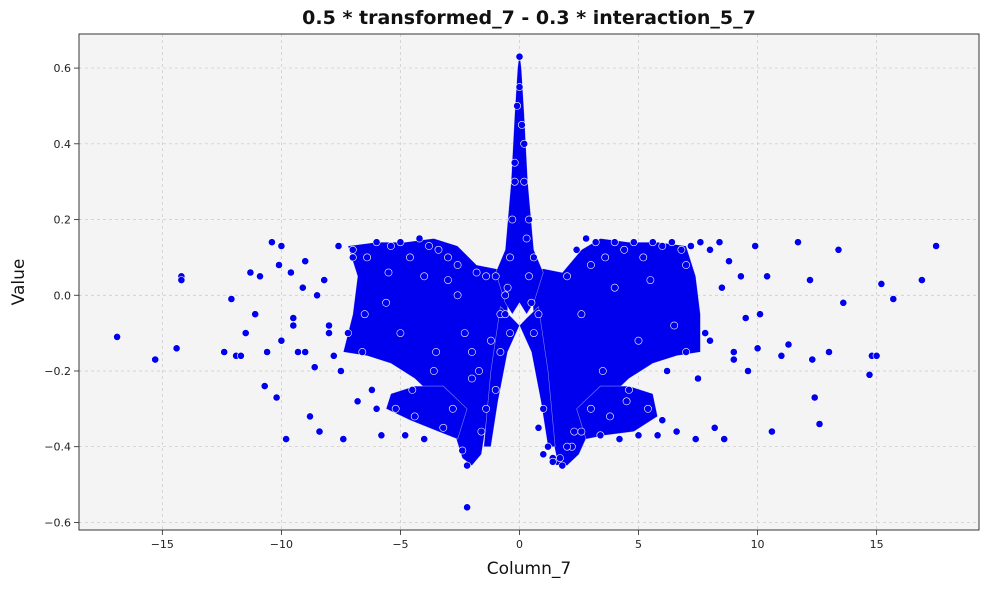 The width and height of the screenshot is (989, 590). I want to click on x-tick-label: −10, so click(281, 544).